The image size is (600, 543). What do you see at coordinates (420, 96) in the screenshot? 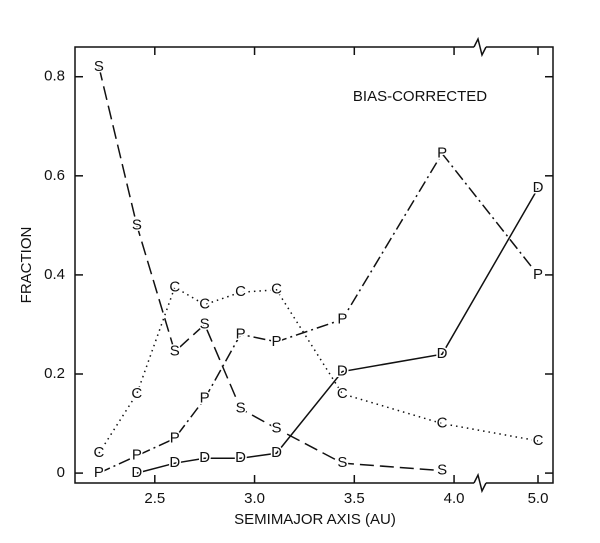
I see `annotation: BIAS-CORRECTED` at bounding box center [420, 96].